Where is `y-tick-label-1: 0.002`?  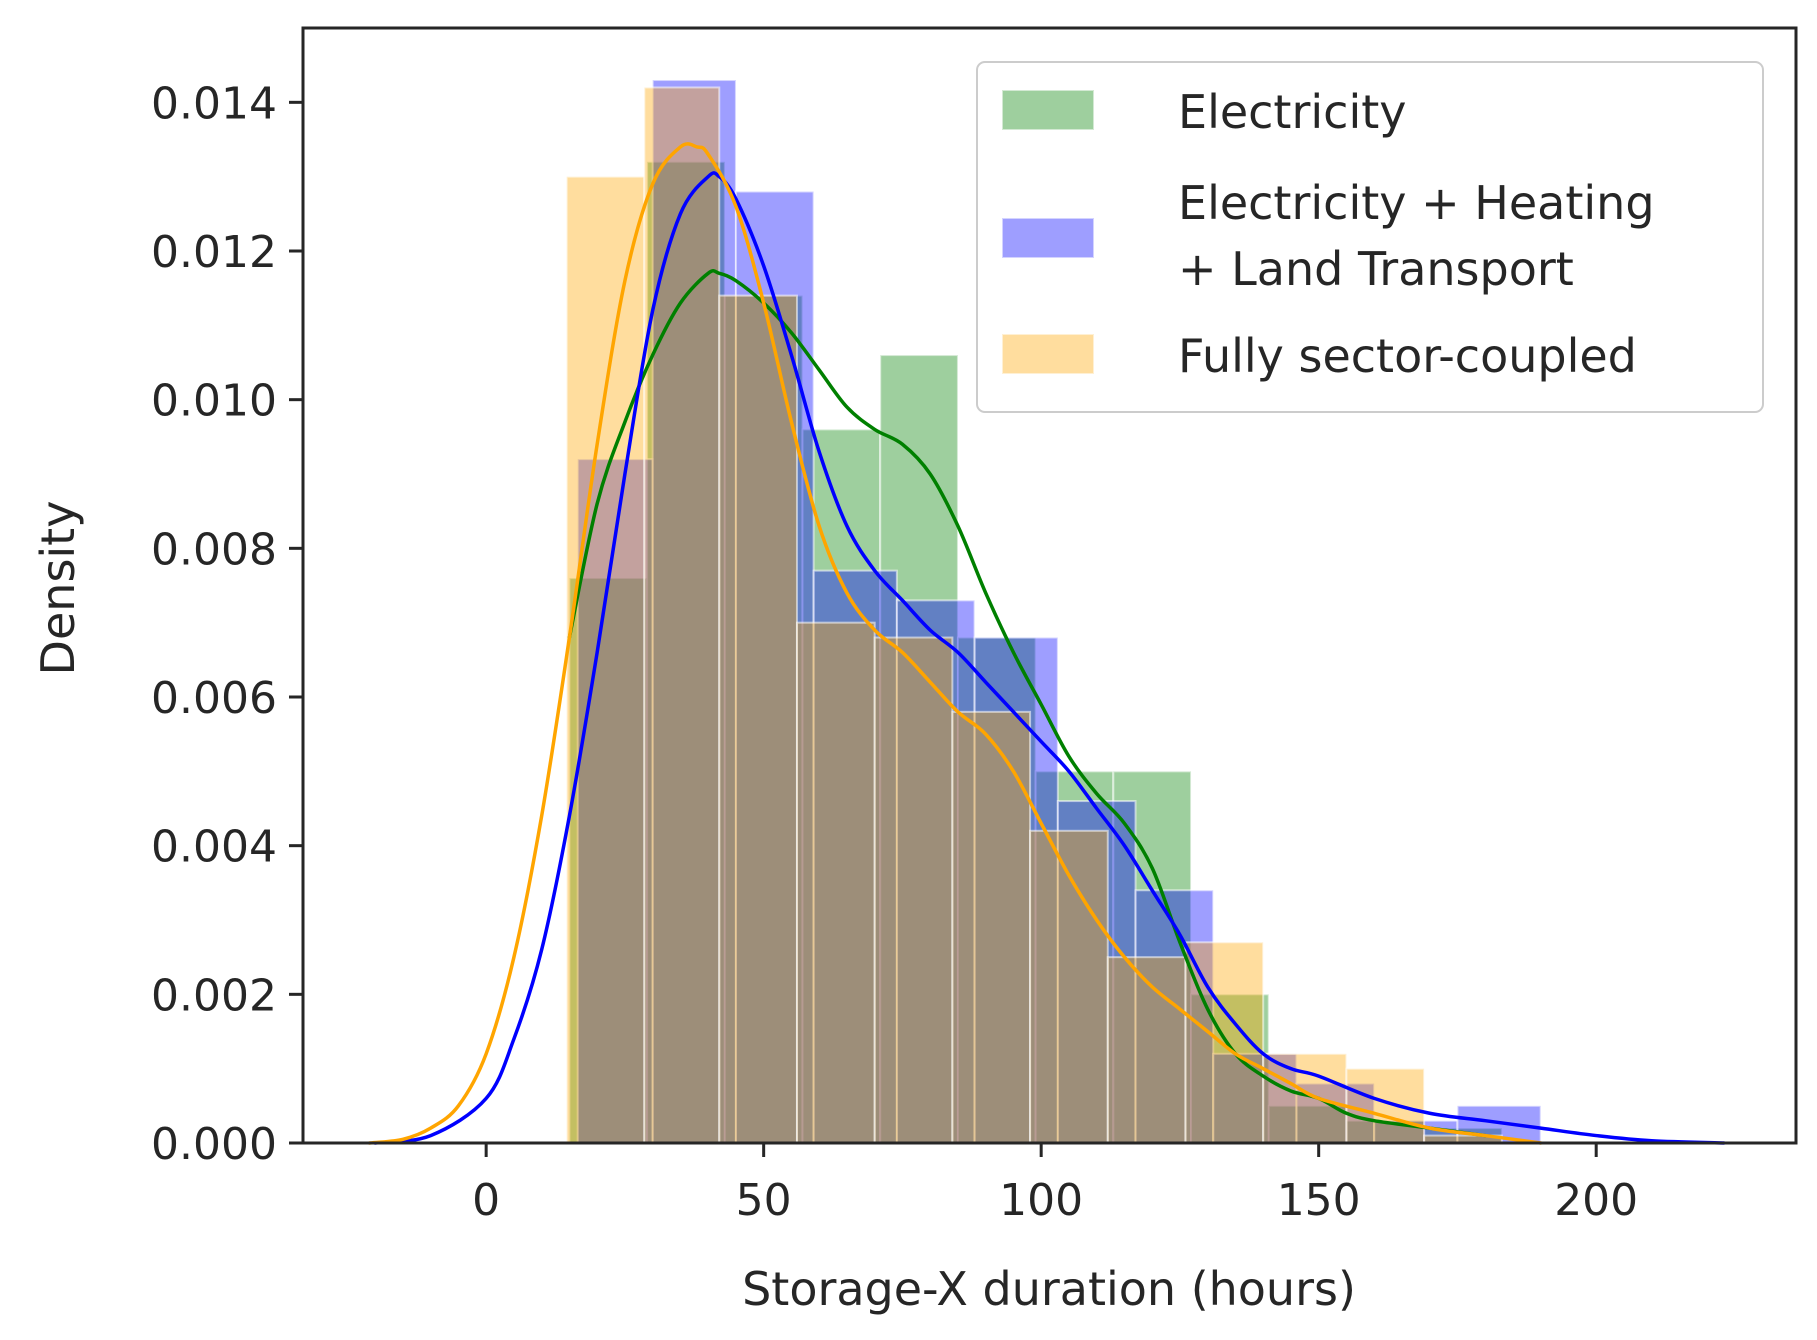
y-tick-label-1: 0.002 is located at coordinates (214, 995).